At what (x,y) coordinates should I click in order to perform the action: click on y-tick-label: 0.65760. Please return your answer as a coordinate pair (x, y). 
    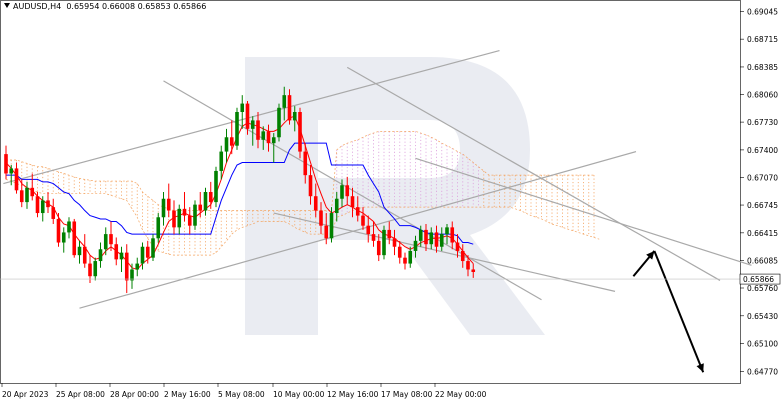
    Looking at the image, I should click on (762, 288).